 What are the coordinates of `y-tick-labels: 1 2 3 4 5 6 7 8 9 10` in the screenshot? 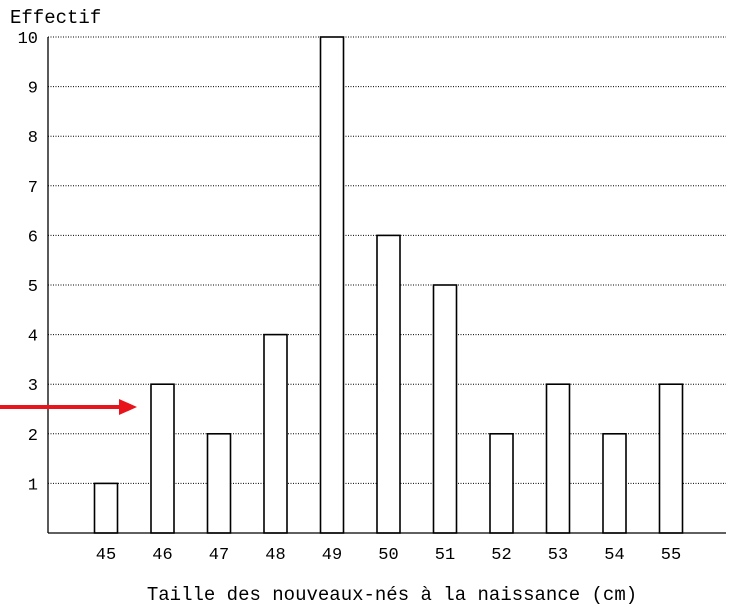 It's located at (28, 262).